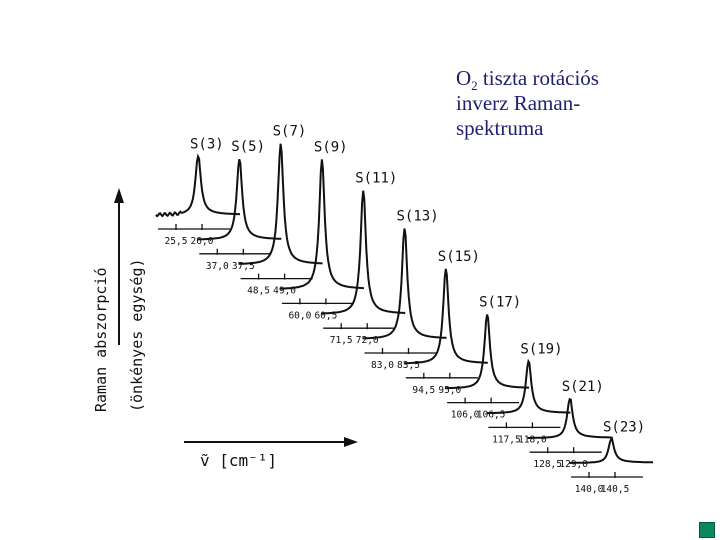  Describe the element at coordinates (449, 390) in the screenshot. I see `tick-label-6-1: 95,0` at that location.